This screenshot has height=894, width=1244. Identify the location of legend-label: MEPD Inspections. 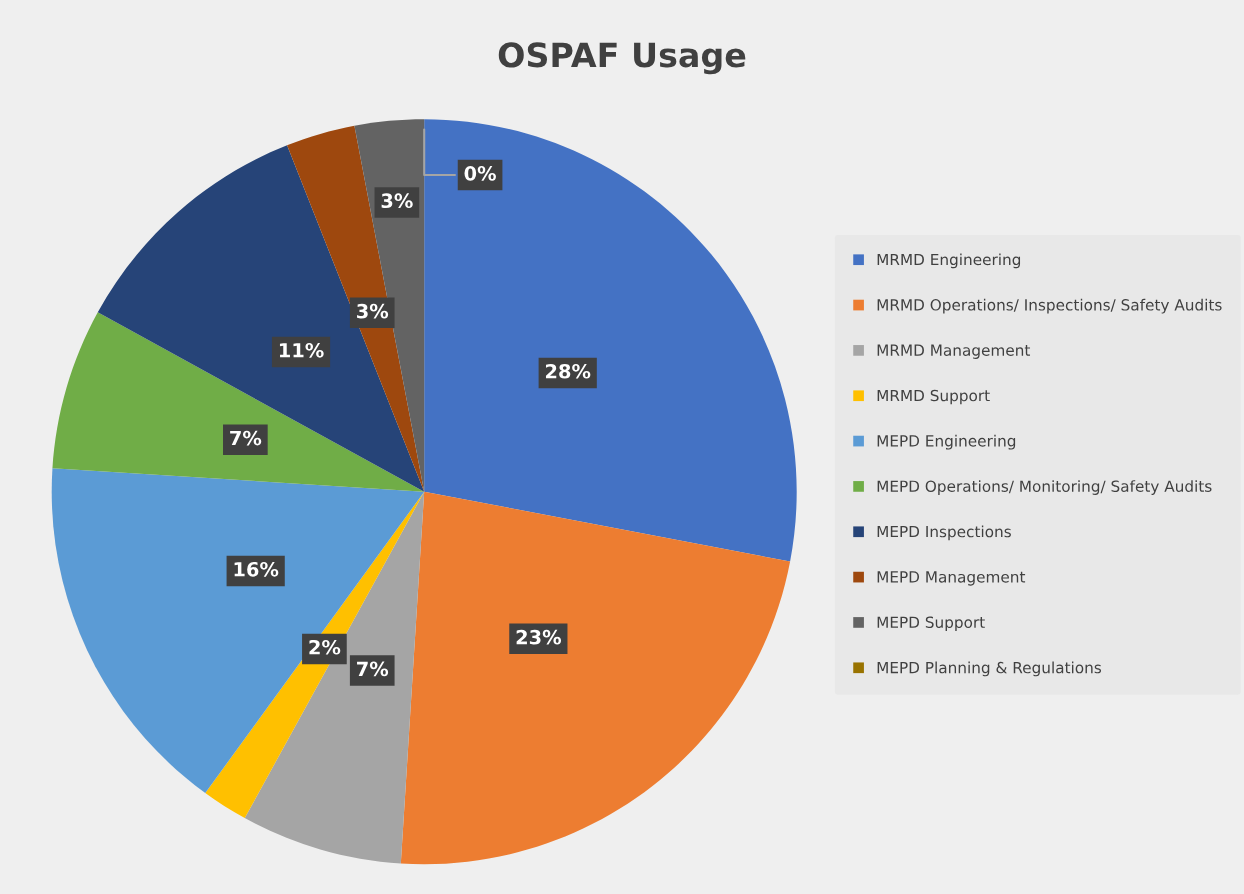
(944, 533).